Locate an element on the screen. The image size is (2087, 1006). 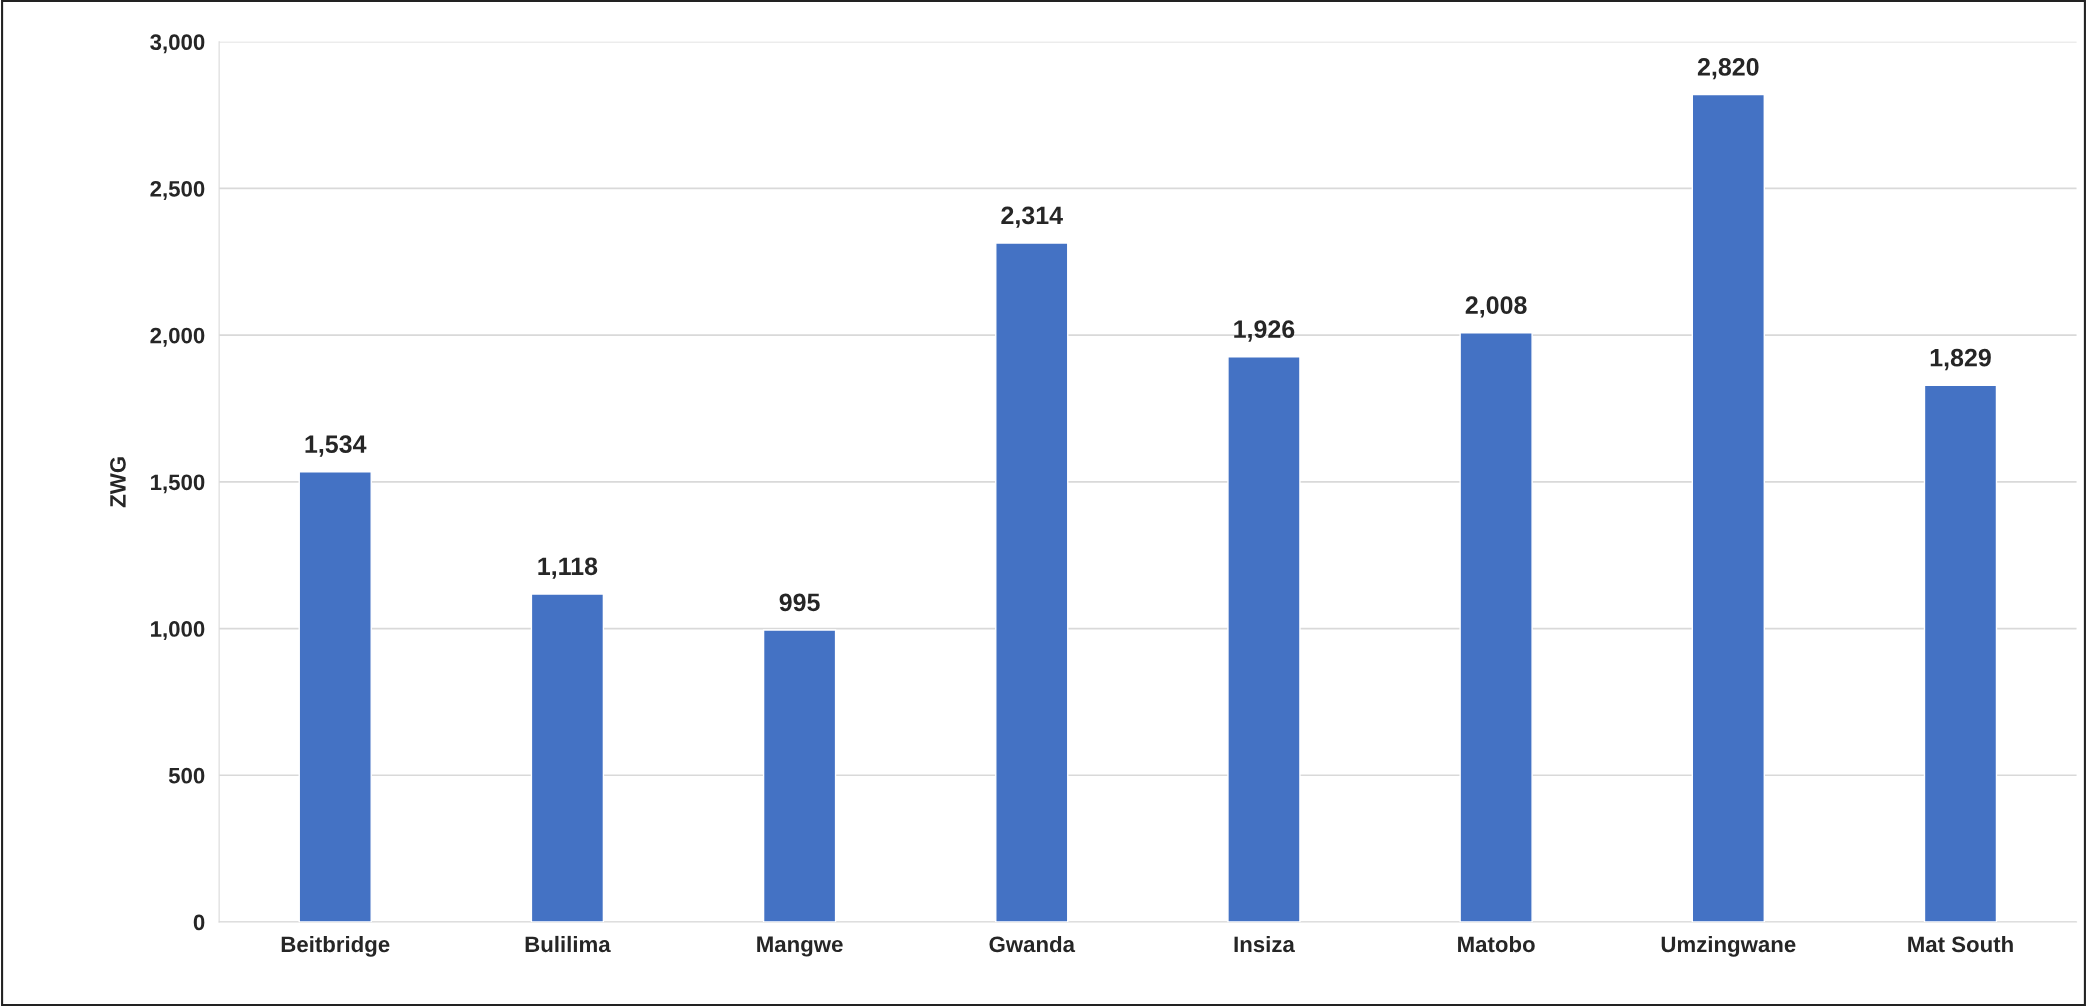
x-tick-label: Gwanda is located at coordinates (1032, 944).